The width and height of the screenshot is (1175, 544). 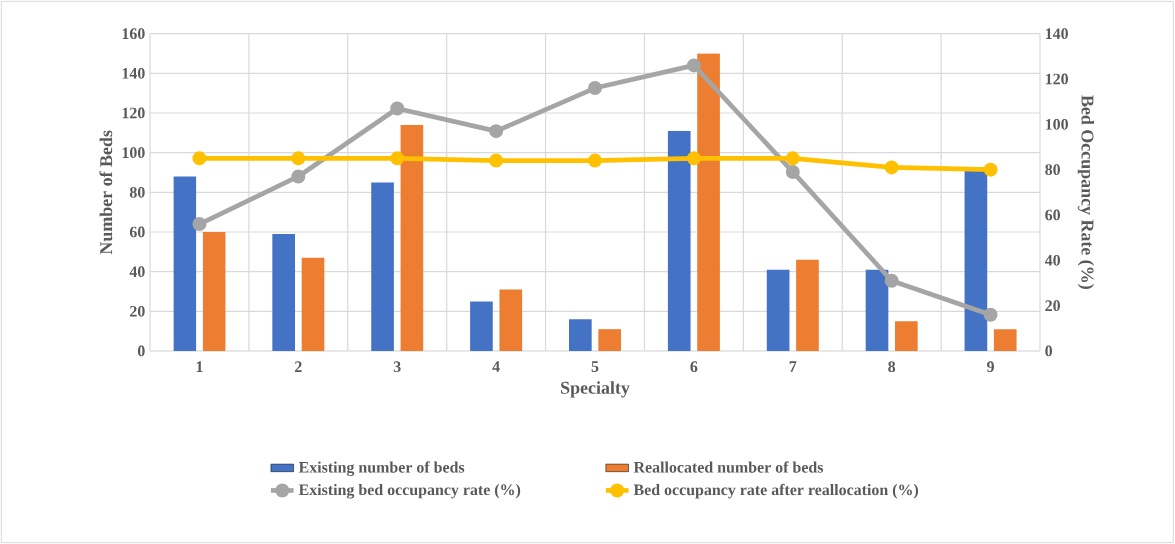 I want to click on legend-label: Reallocated number of beds, so click(x=728, y=467).